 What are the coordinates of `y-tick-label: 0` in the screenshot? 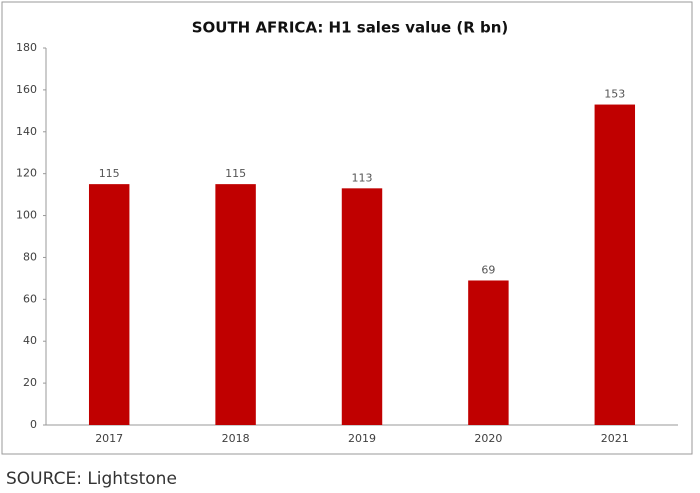 It's located at (33, 424).